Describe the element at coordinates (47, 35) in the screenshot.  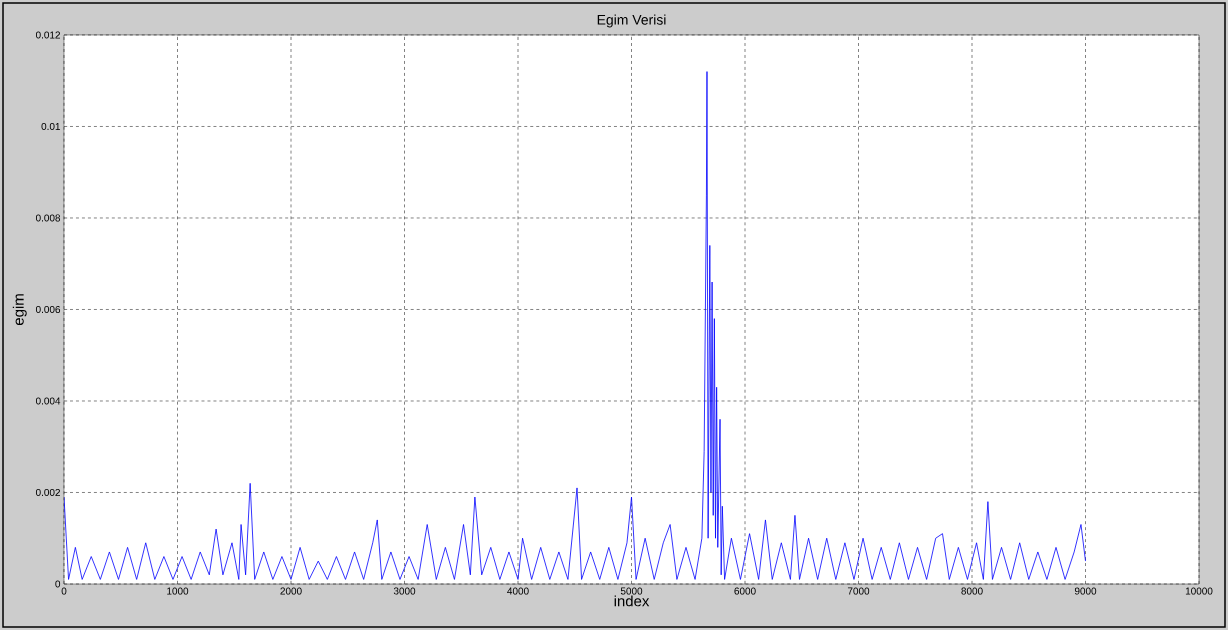
I see `y-tick-label: 0.012` at that location.